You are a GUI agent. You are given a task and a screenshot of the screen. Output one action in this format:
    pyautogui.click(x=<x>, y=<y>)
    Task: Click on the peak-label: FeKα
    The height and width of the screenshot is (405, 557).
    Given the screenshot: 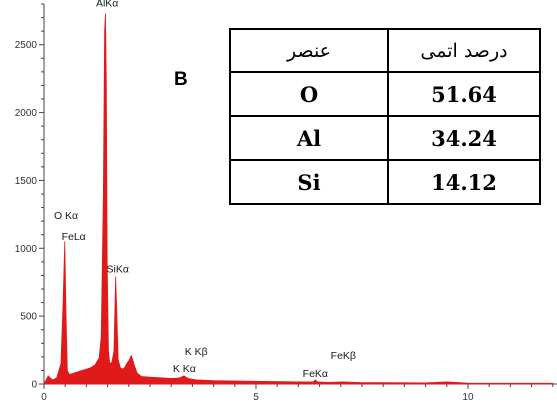 What is the action you would take?
    pyautogui.click(x=315, y=374)
    